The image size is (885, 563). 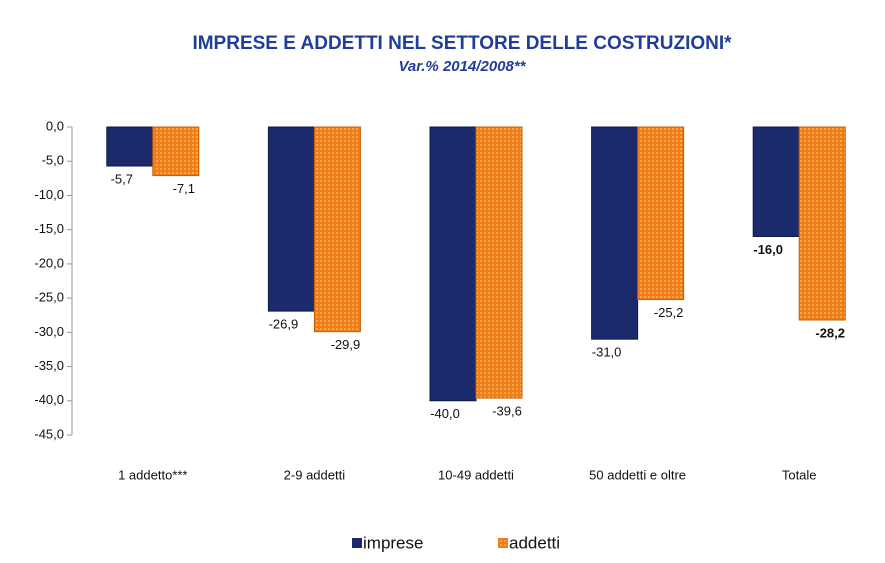 What do you see at coordinates (830, 332) in the screenshot?
I see `value-label: -28,2` at bounding box center [830, 332].